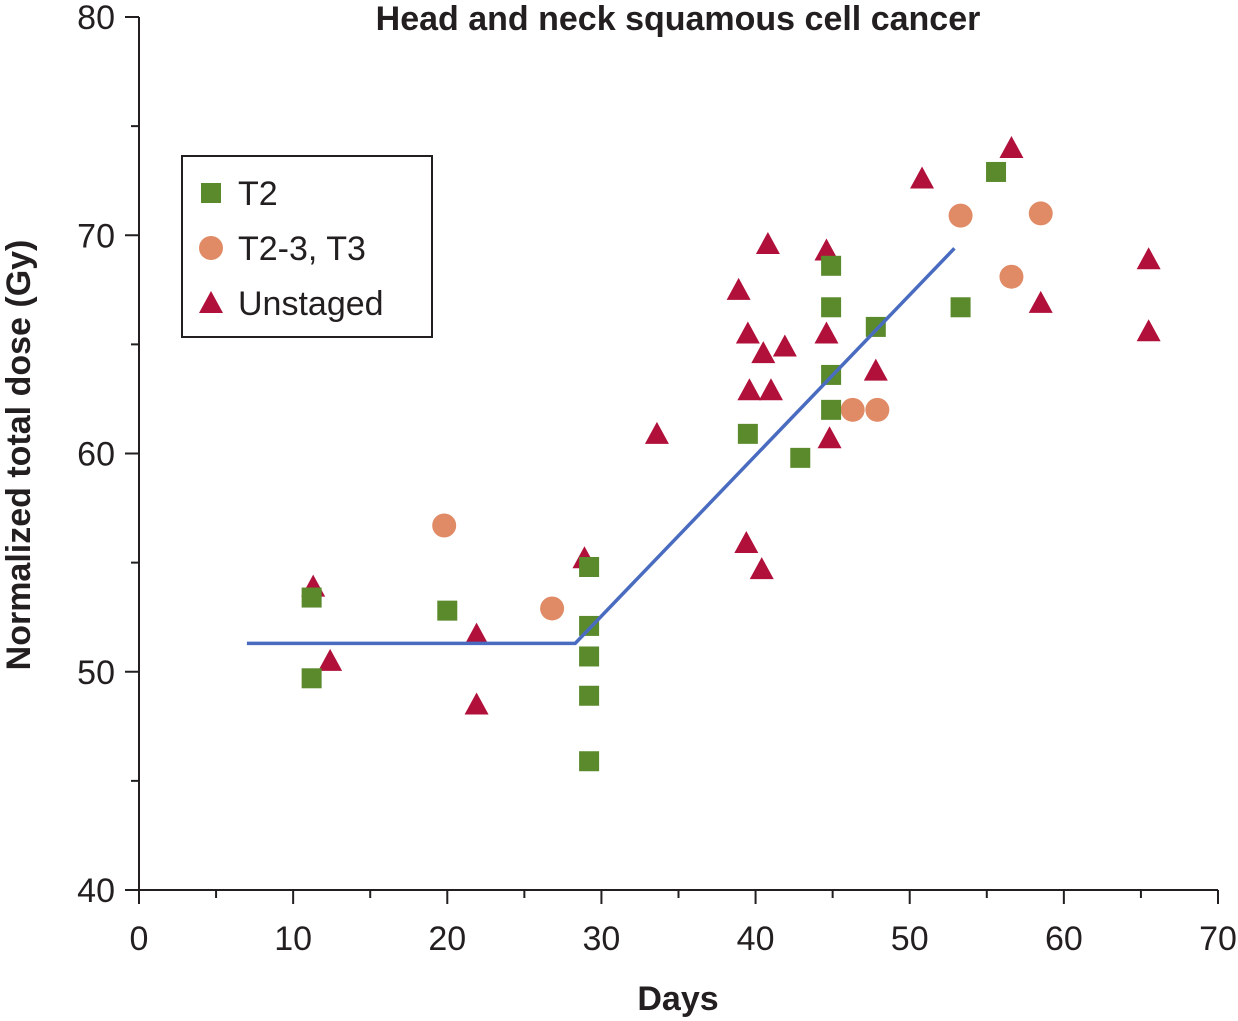 The width and height of the screenshot is (1238, 1021). What do you see at coordinates (1064, 939) in the screenshot?
I see `x-tick-label: 60` at bounding box center [1064, 939].